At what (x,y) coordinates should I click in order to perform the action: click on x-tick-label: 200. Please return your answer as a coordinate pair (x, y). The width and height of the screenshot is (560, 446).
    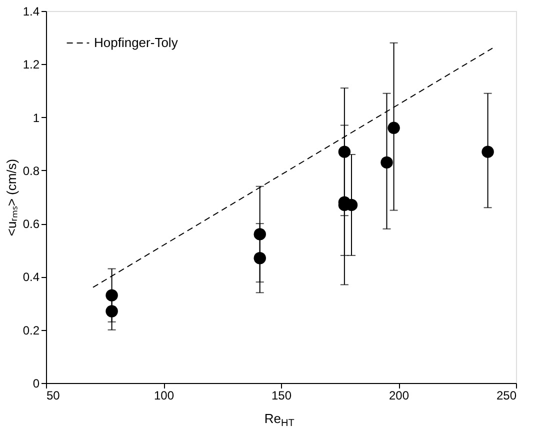
    Looking at the image, I should click on (399, 395).